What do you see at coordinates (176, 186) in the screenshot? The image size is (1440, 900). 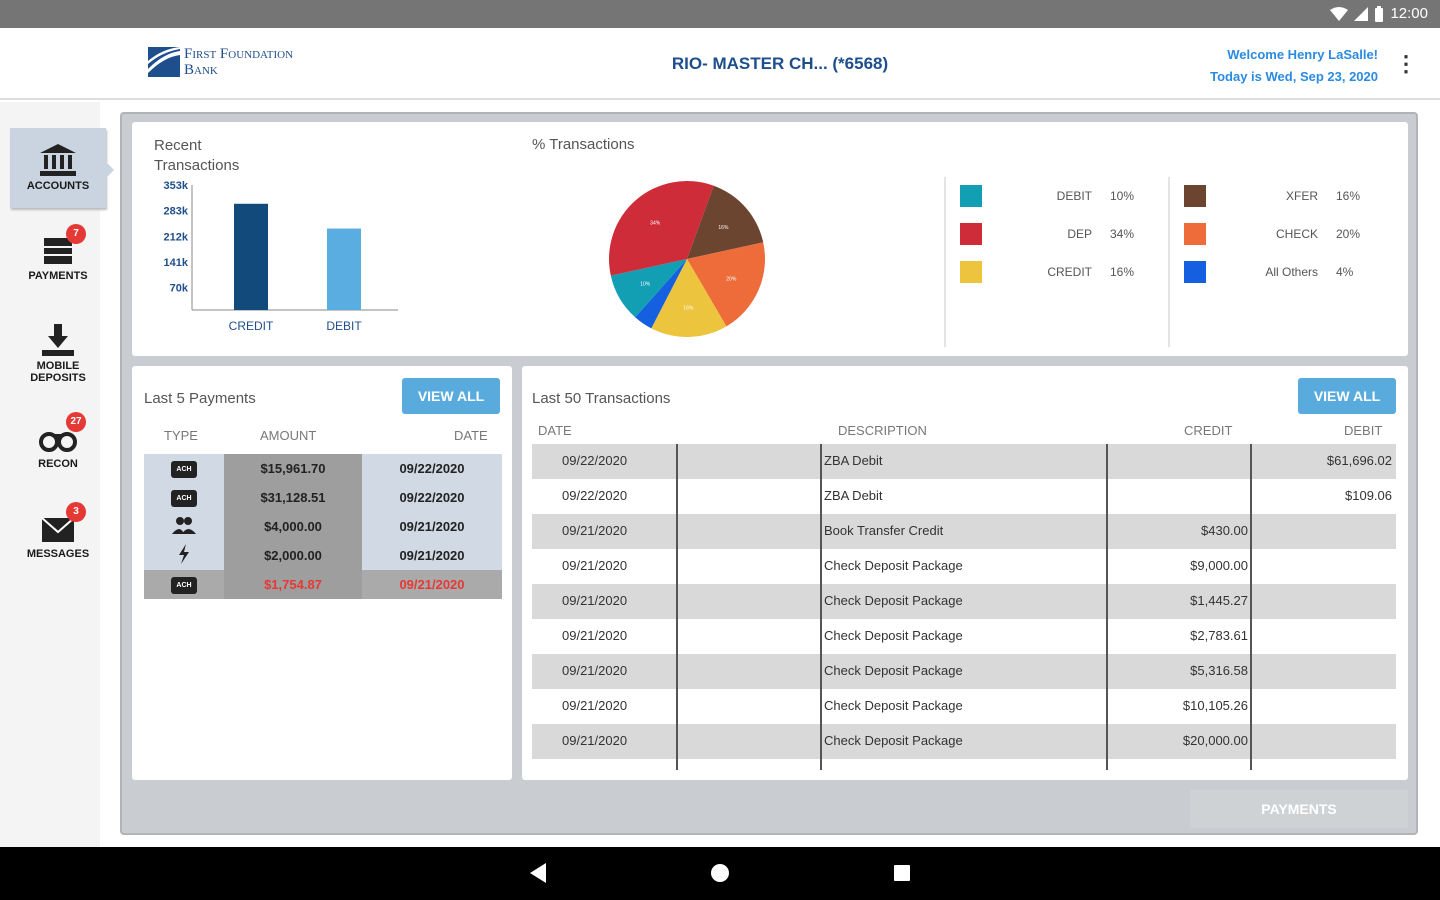 I see `y-tick-label: 353k` at bounding box center [176, 186].